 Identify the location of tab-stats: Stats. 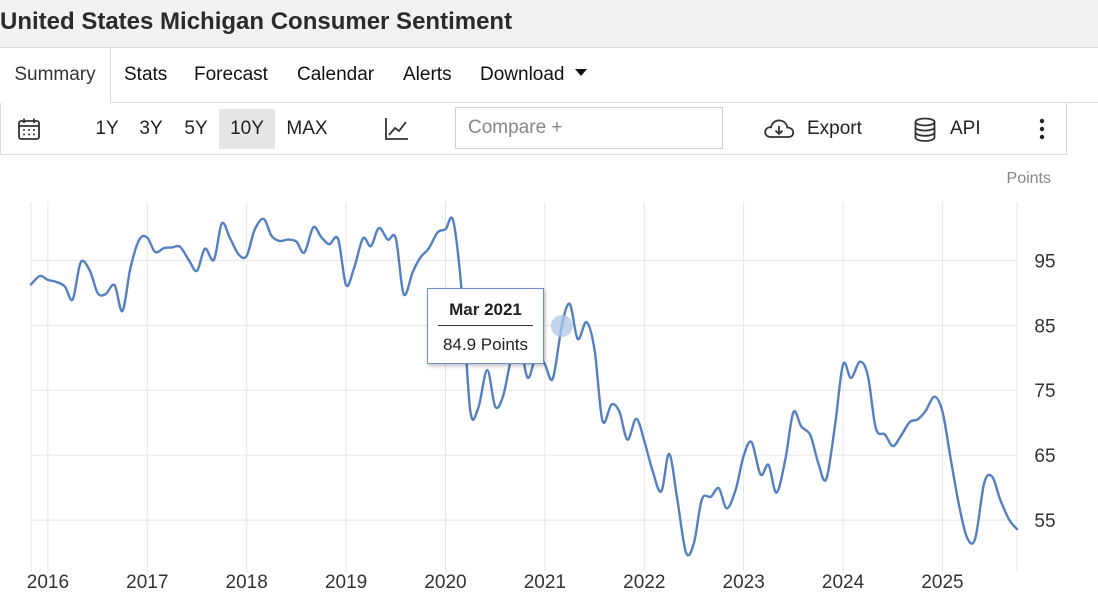
(146, 74).